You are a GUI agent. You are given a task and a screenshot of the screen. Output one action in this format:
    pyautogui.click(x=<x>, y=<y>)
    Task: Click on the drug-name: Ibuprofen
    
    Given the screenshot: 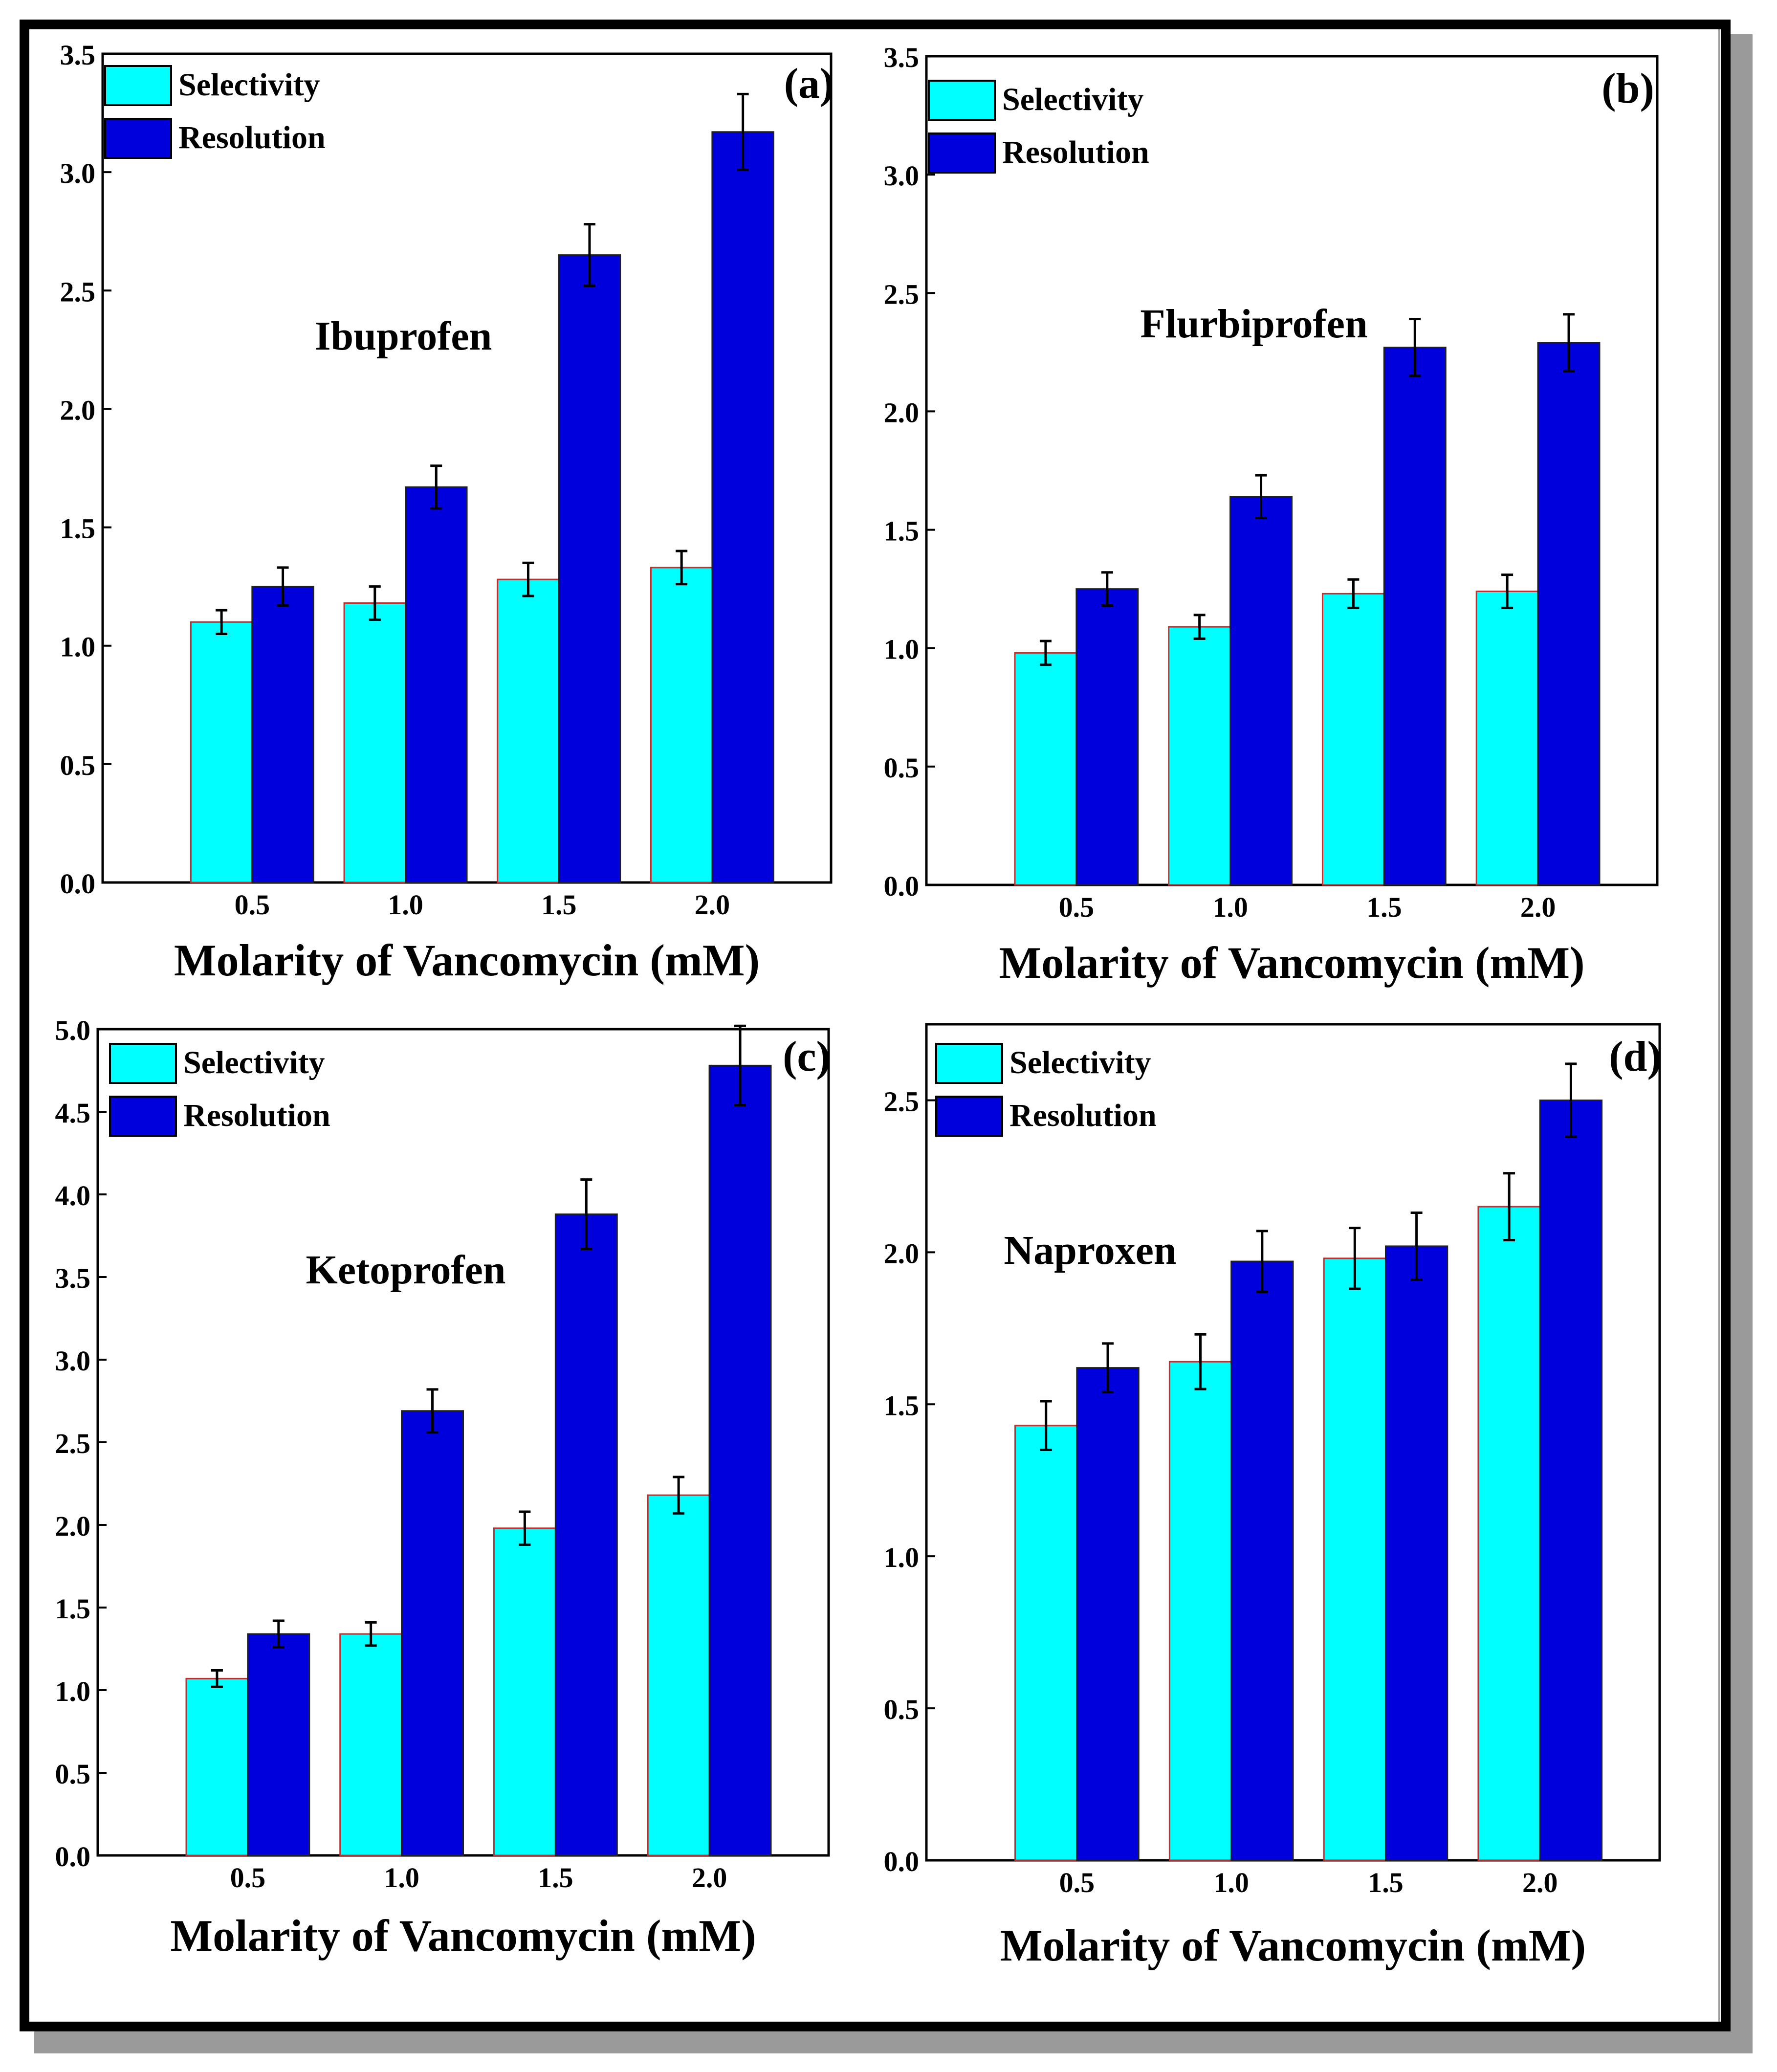 What is the action you would take?
    pyautogui.click(x=403, y=336)
    